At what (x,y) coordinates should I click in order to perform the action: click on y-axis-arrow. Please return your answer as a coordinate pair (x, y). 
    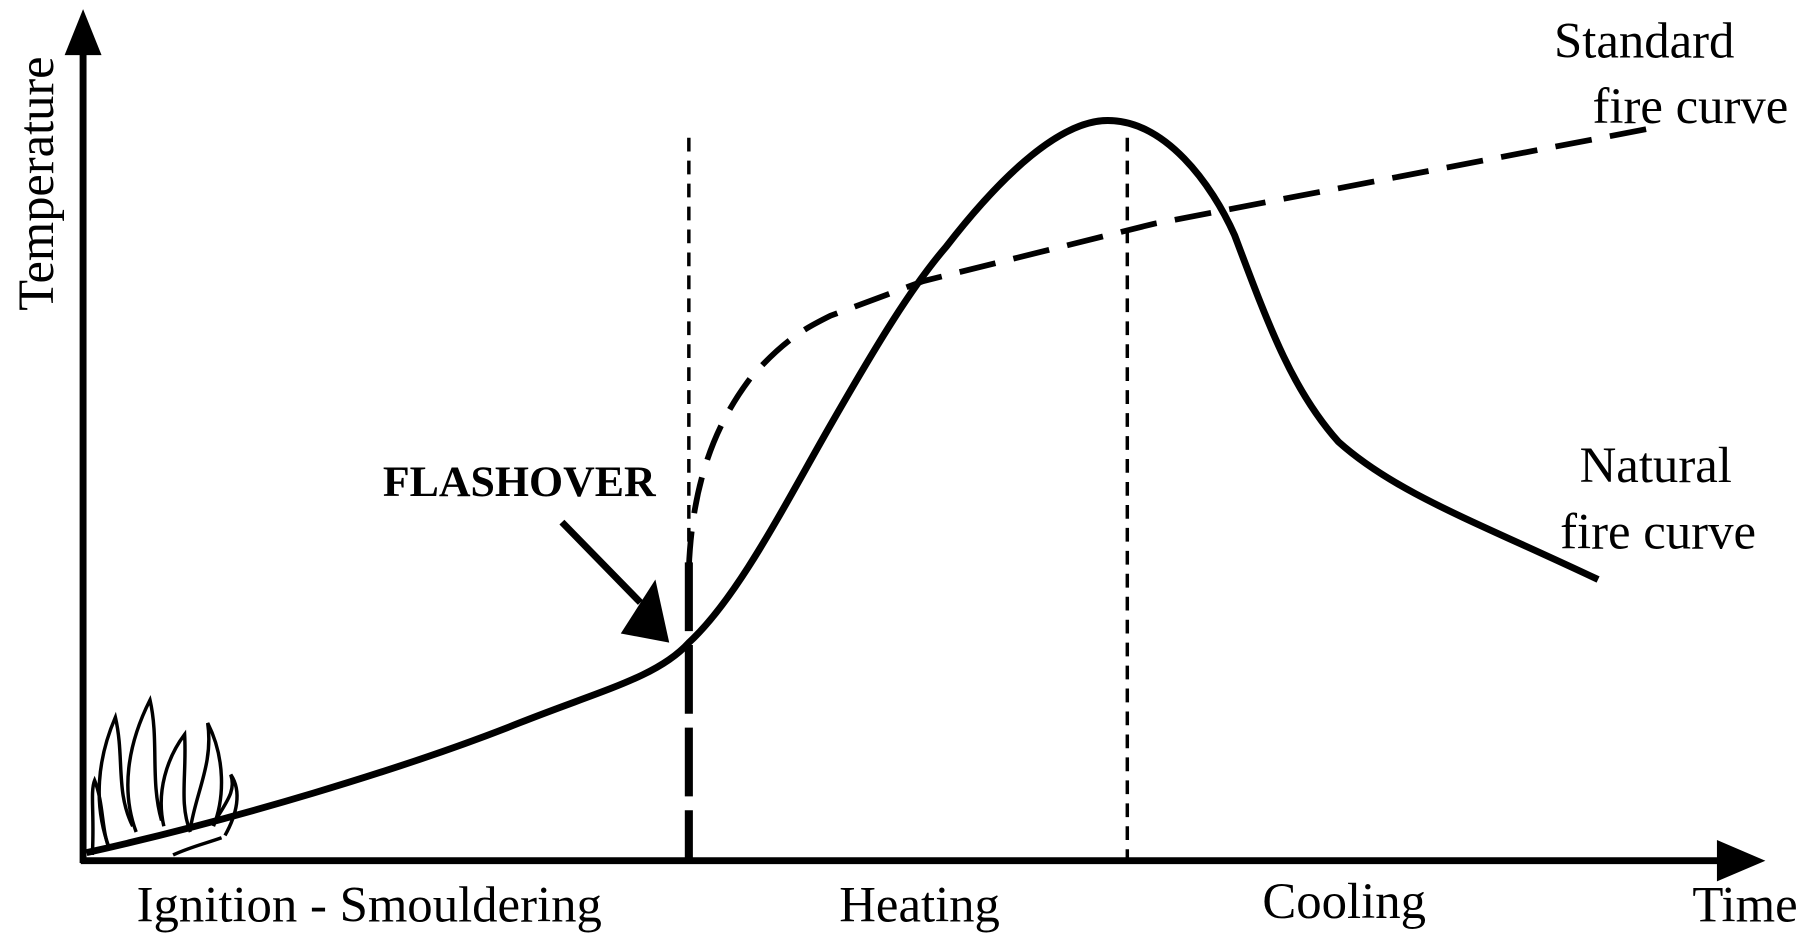
    Looking at the image, I should click on (83, 32).